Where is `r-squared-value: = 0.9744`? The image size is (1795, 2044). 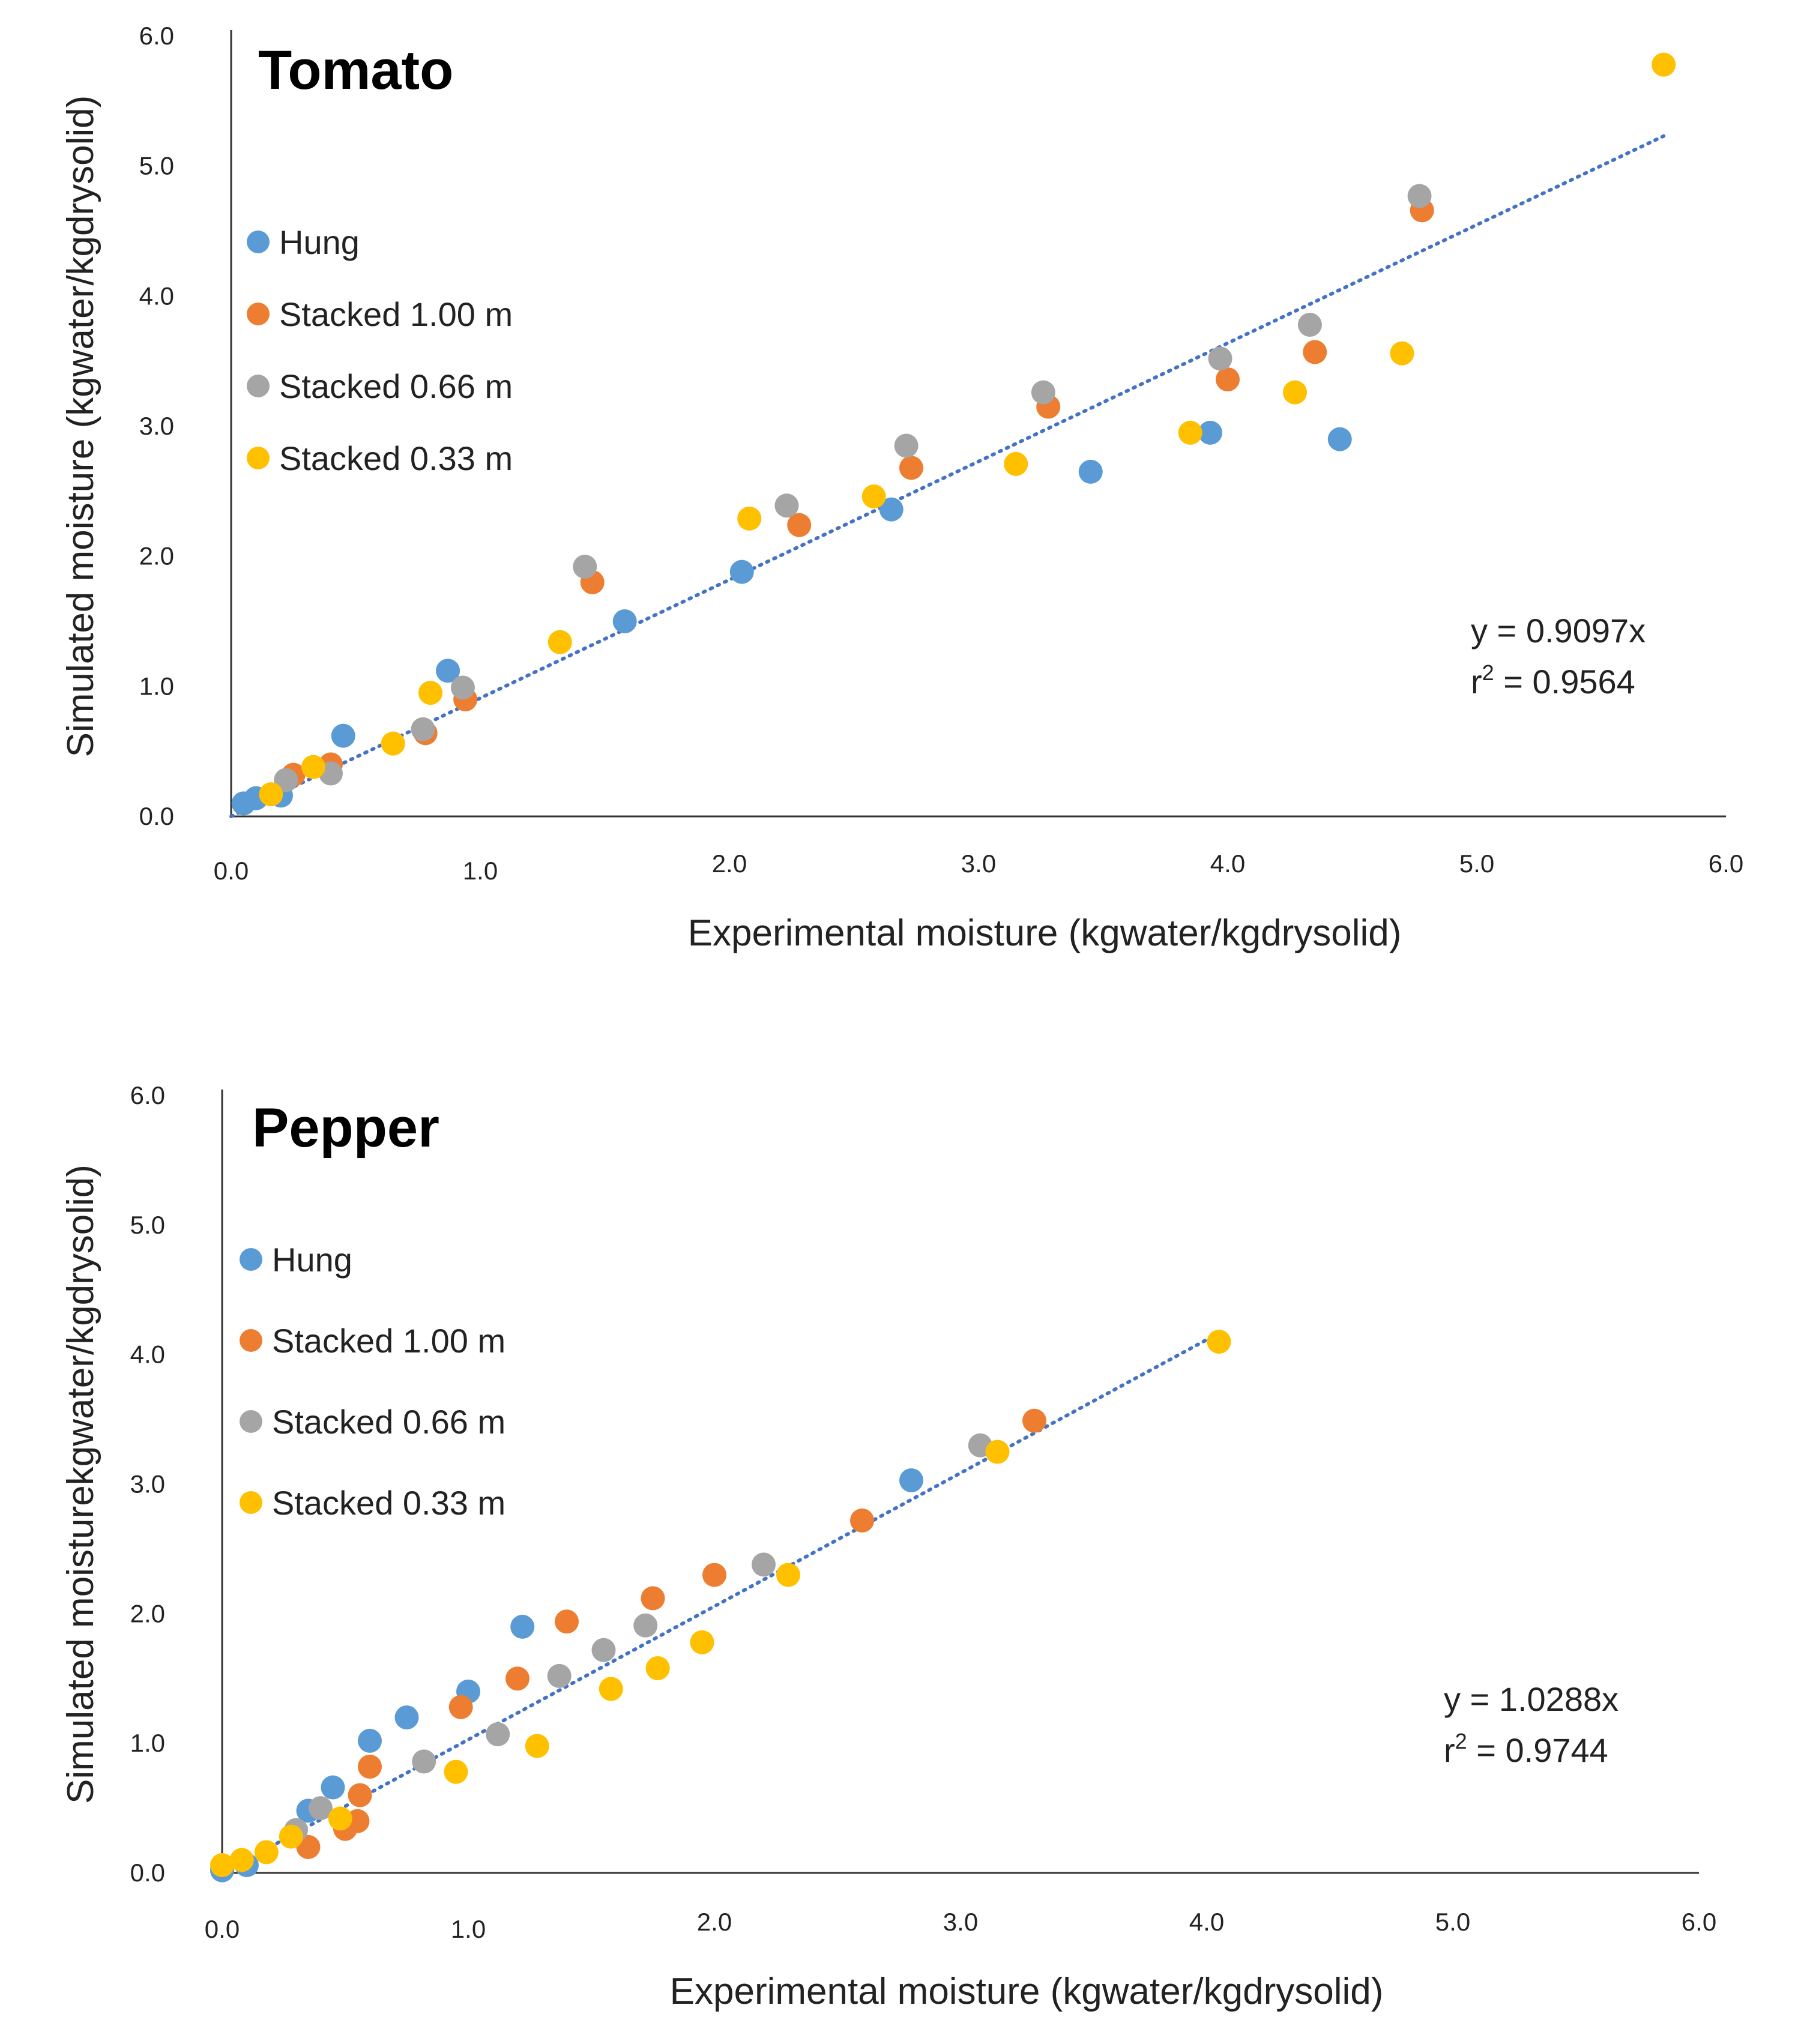
r-squared-value: = 0.9744 is located at coordinates (1538, 1750).